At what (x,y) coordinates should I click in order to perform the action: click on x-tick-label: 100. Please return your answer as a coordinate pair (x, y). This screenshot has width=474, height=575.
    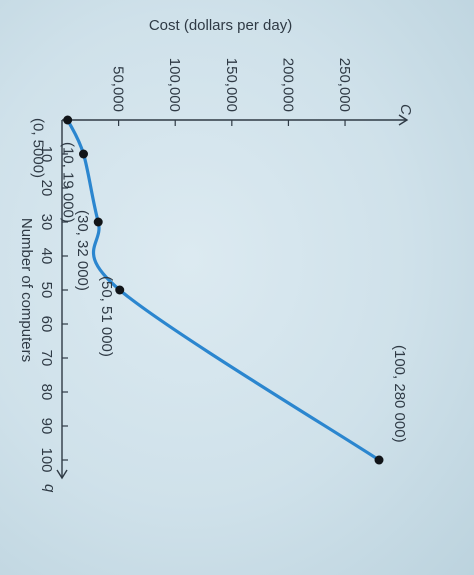
    Looking at the image, I should click on (46, 459).